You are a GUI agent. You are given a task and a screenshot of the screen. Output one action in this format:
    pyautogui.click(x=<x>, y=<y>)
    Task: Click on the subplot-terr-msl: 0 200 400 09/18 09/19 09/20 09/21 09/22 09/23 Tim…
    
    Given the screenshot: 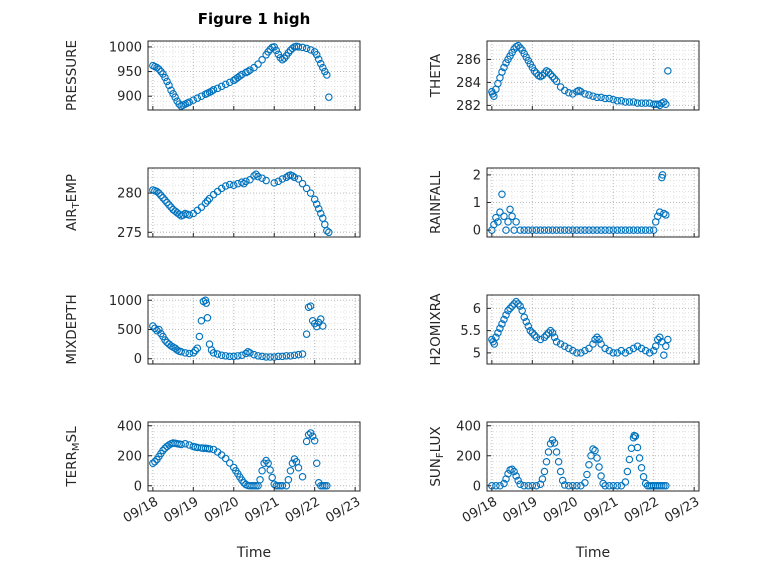 What is the action you would take?
    pyautogui.click(x=213, y=490)
    